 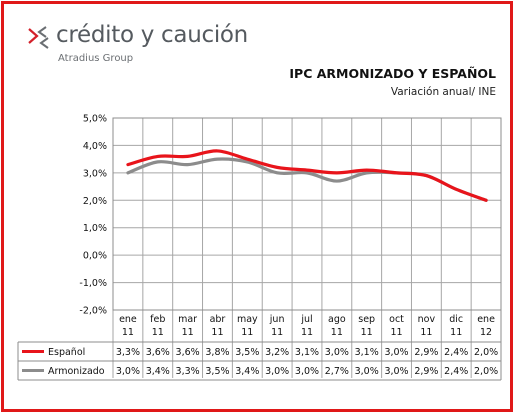 What do you see at coordinates (95, 119) in the screenshot?
I see `y-tick-label: 5,0%` at bounding box center [95, 119].